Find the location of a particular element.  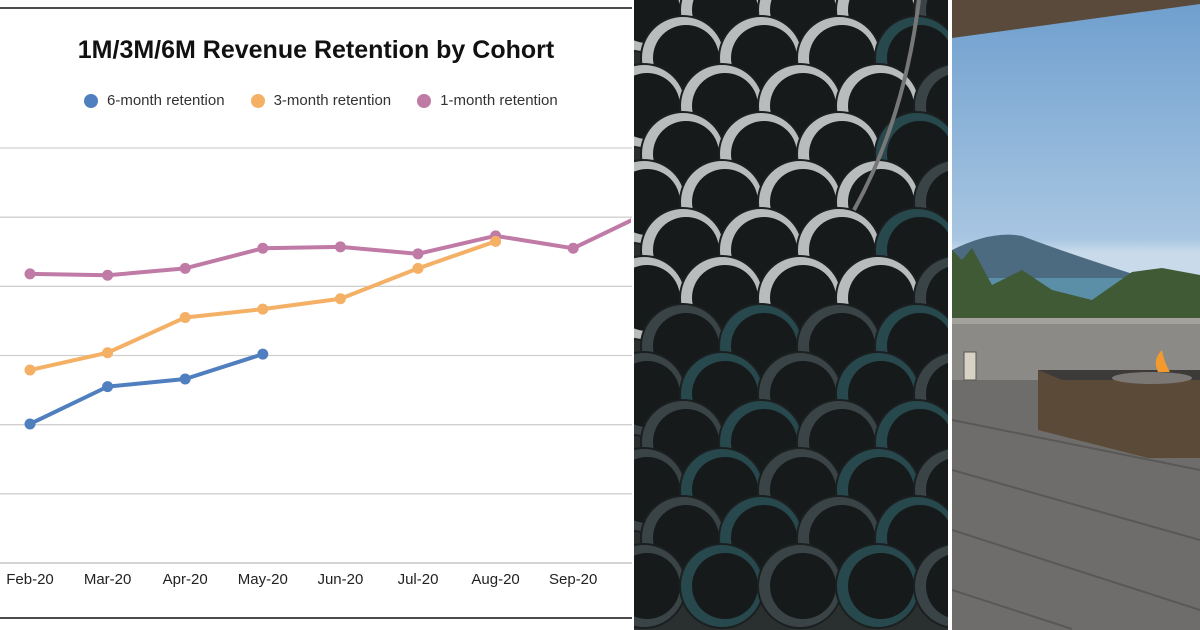

x-tick-label: Aug-20 is located at coordinates (495, 579).